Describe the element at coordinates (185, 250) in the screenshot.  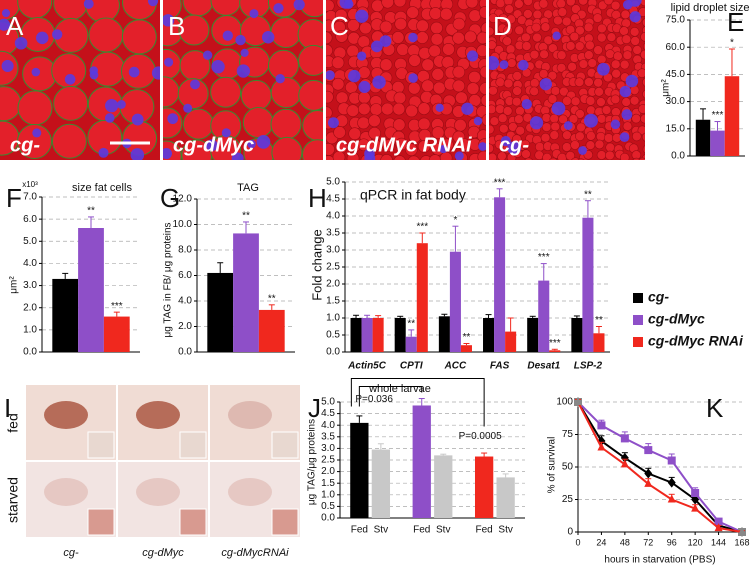
I see `y-tick-label: 8.0` at that location.